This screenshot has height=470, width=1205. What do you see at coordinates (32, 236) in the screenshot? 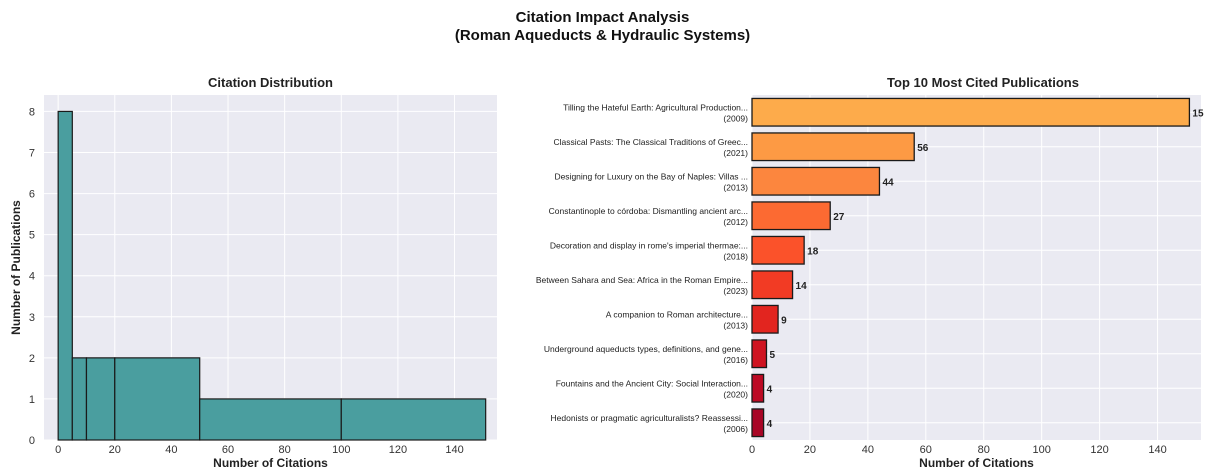
I see `y-tick-label: 5` at bounding box center [32, 236].